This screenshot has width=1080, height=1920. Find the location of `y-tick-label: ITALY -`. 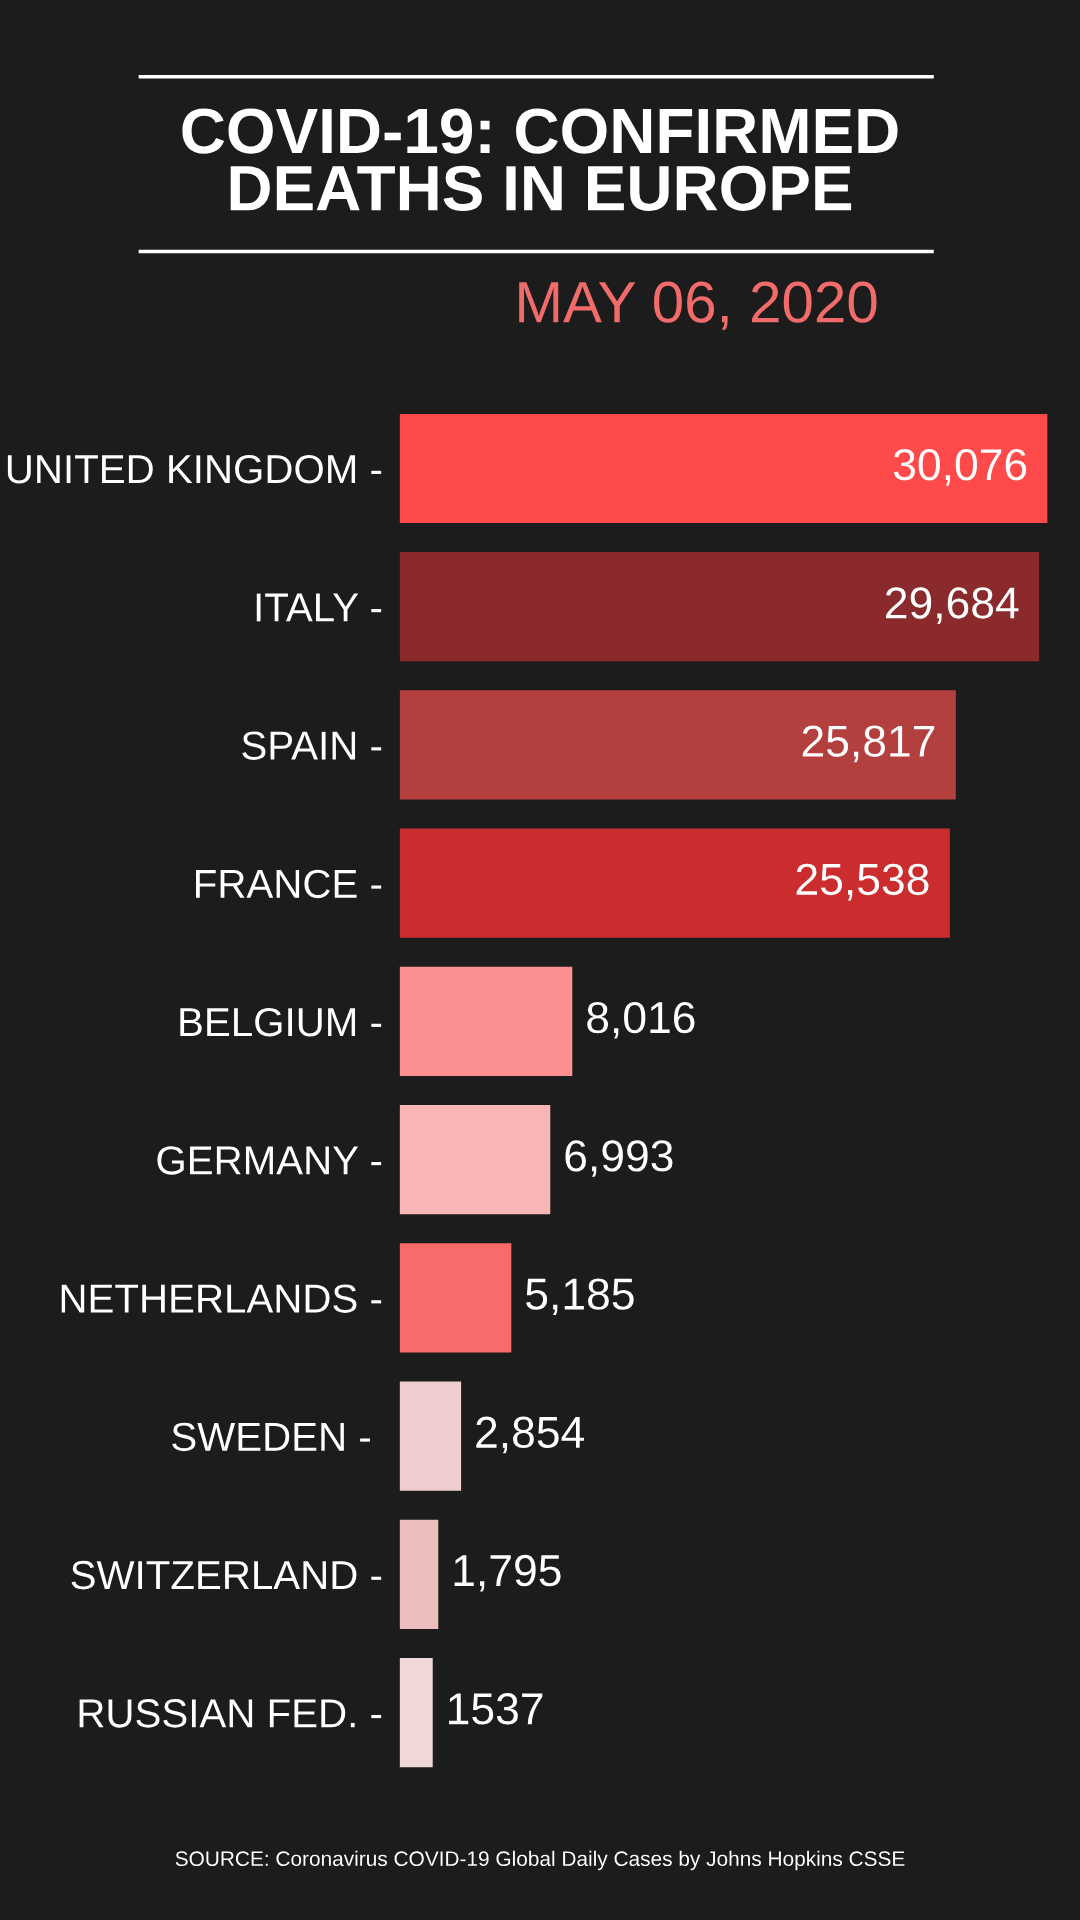

y-tick-label: ITALY - is located at coordinates (319, 607).